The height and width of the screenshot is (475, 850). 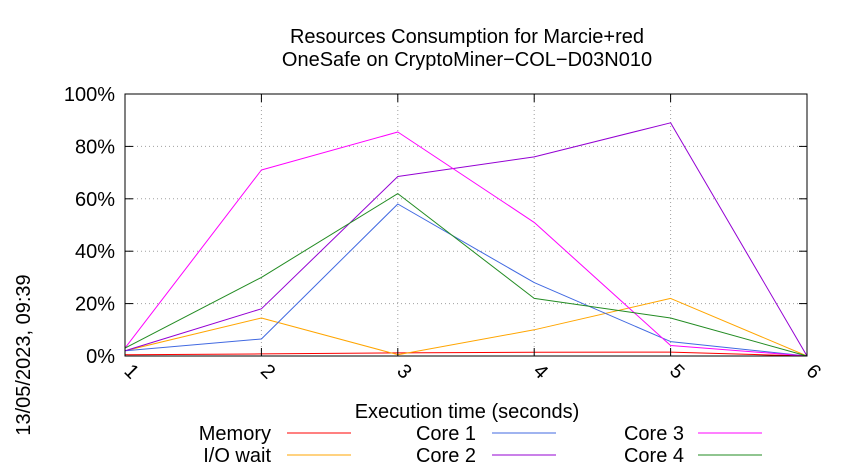 I want to click on x-tick-label: 1, so click(x=131, y=371).